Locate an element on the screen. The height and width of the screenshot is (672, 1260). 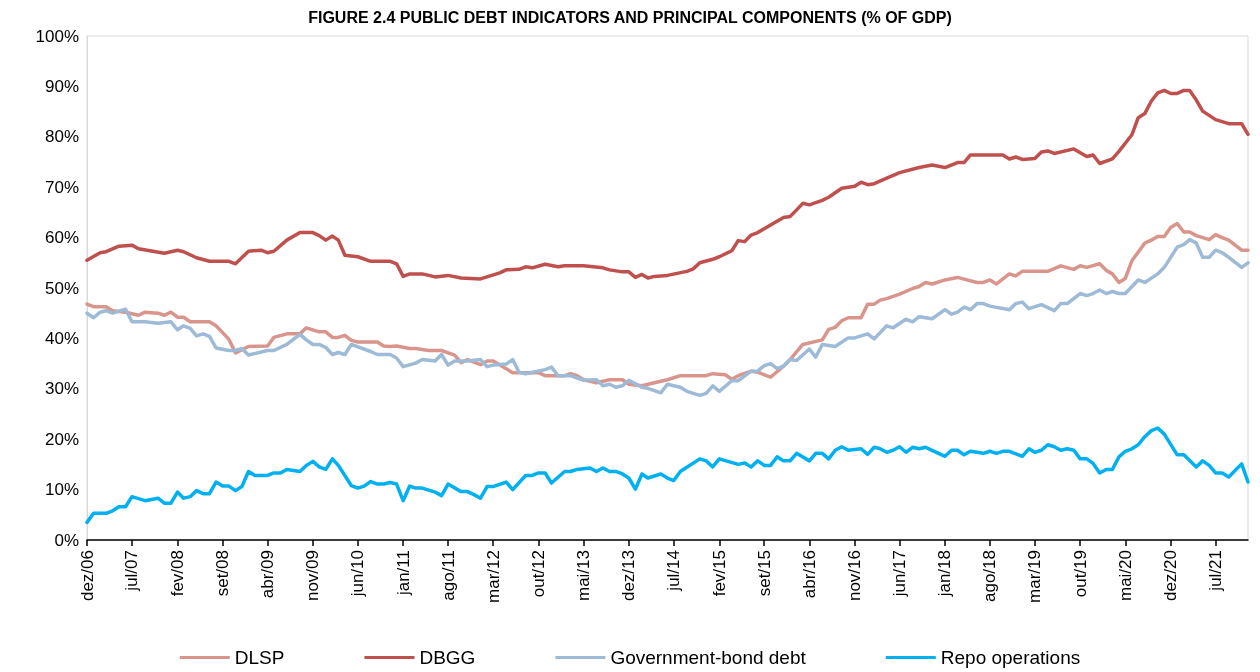
x-tick-label: dez/20 is located at coordinates (1171, 576).